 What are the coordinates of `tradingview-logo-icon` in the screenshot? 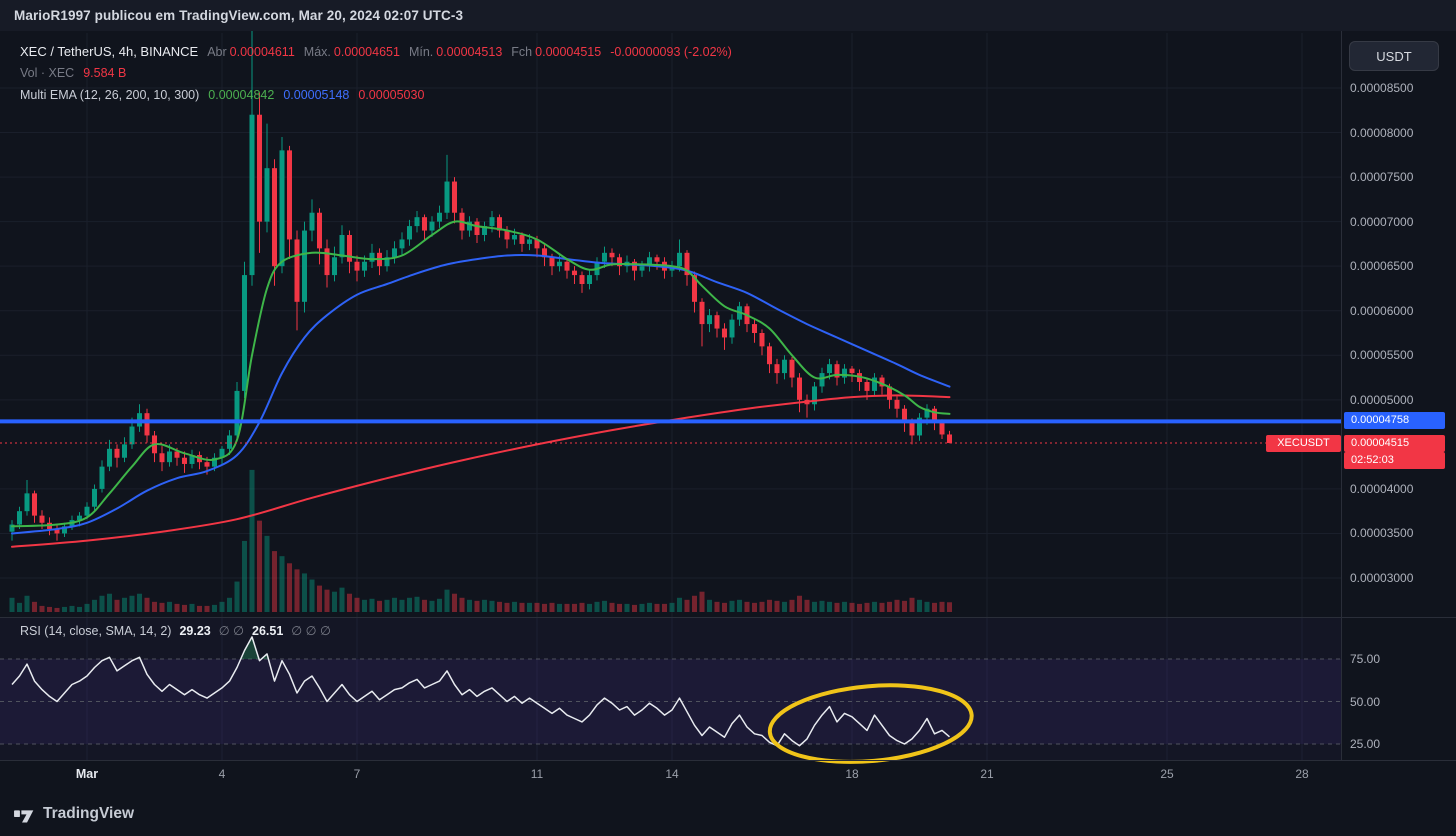 It's located at (24, 816).